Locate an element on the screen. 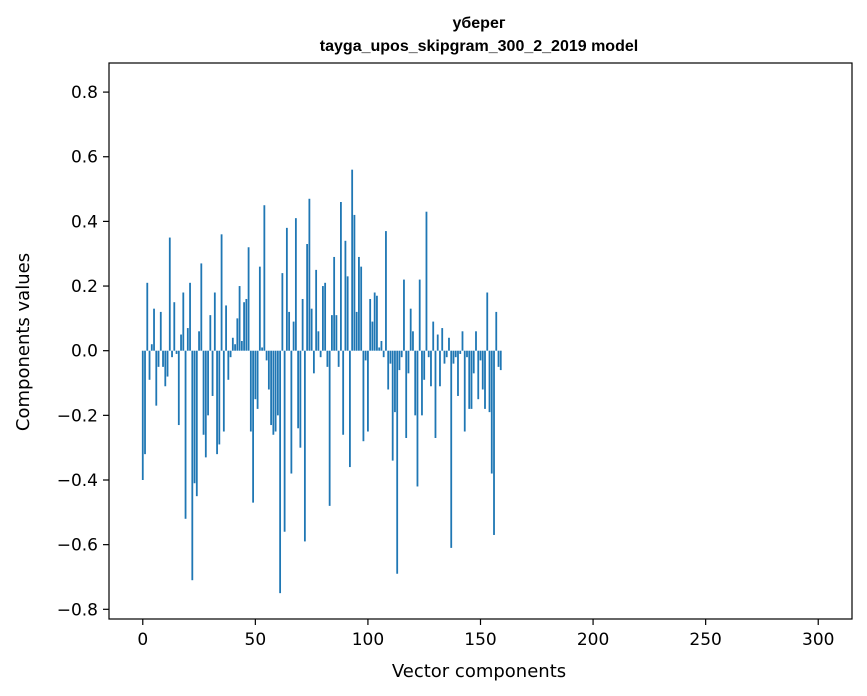  y-axis: 0.8 0.6 0.4 0.2 0.0 −0.2 −0.4 −0.6 −0.8 is located at coordinates (83, 351).